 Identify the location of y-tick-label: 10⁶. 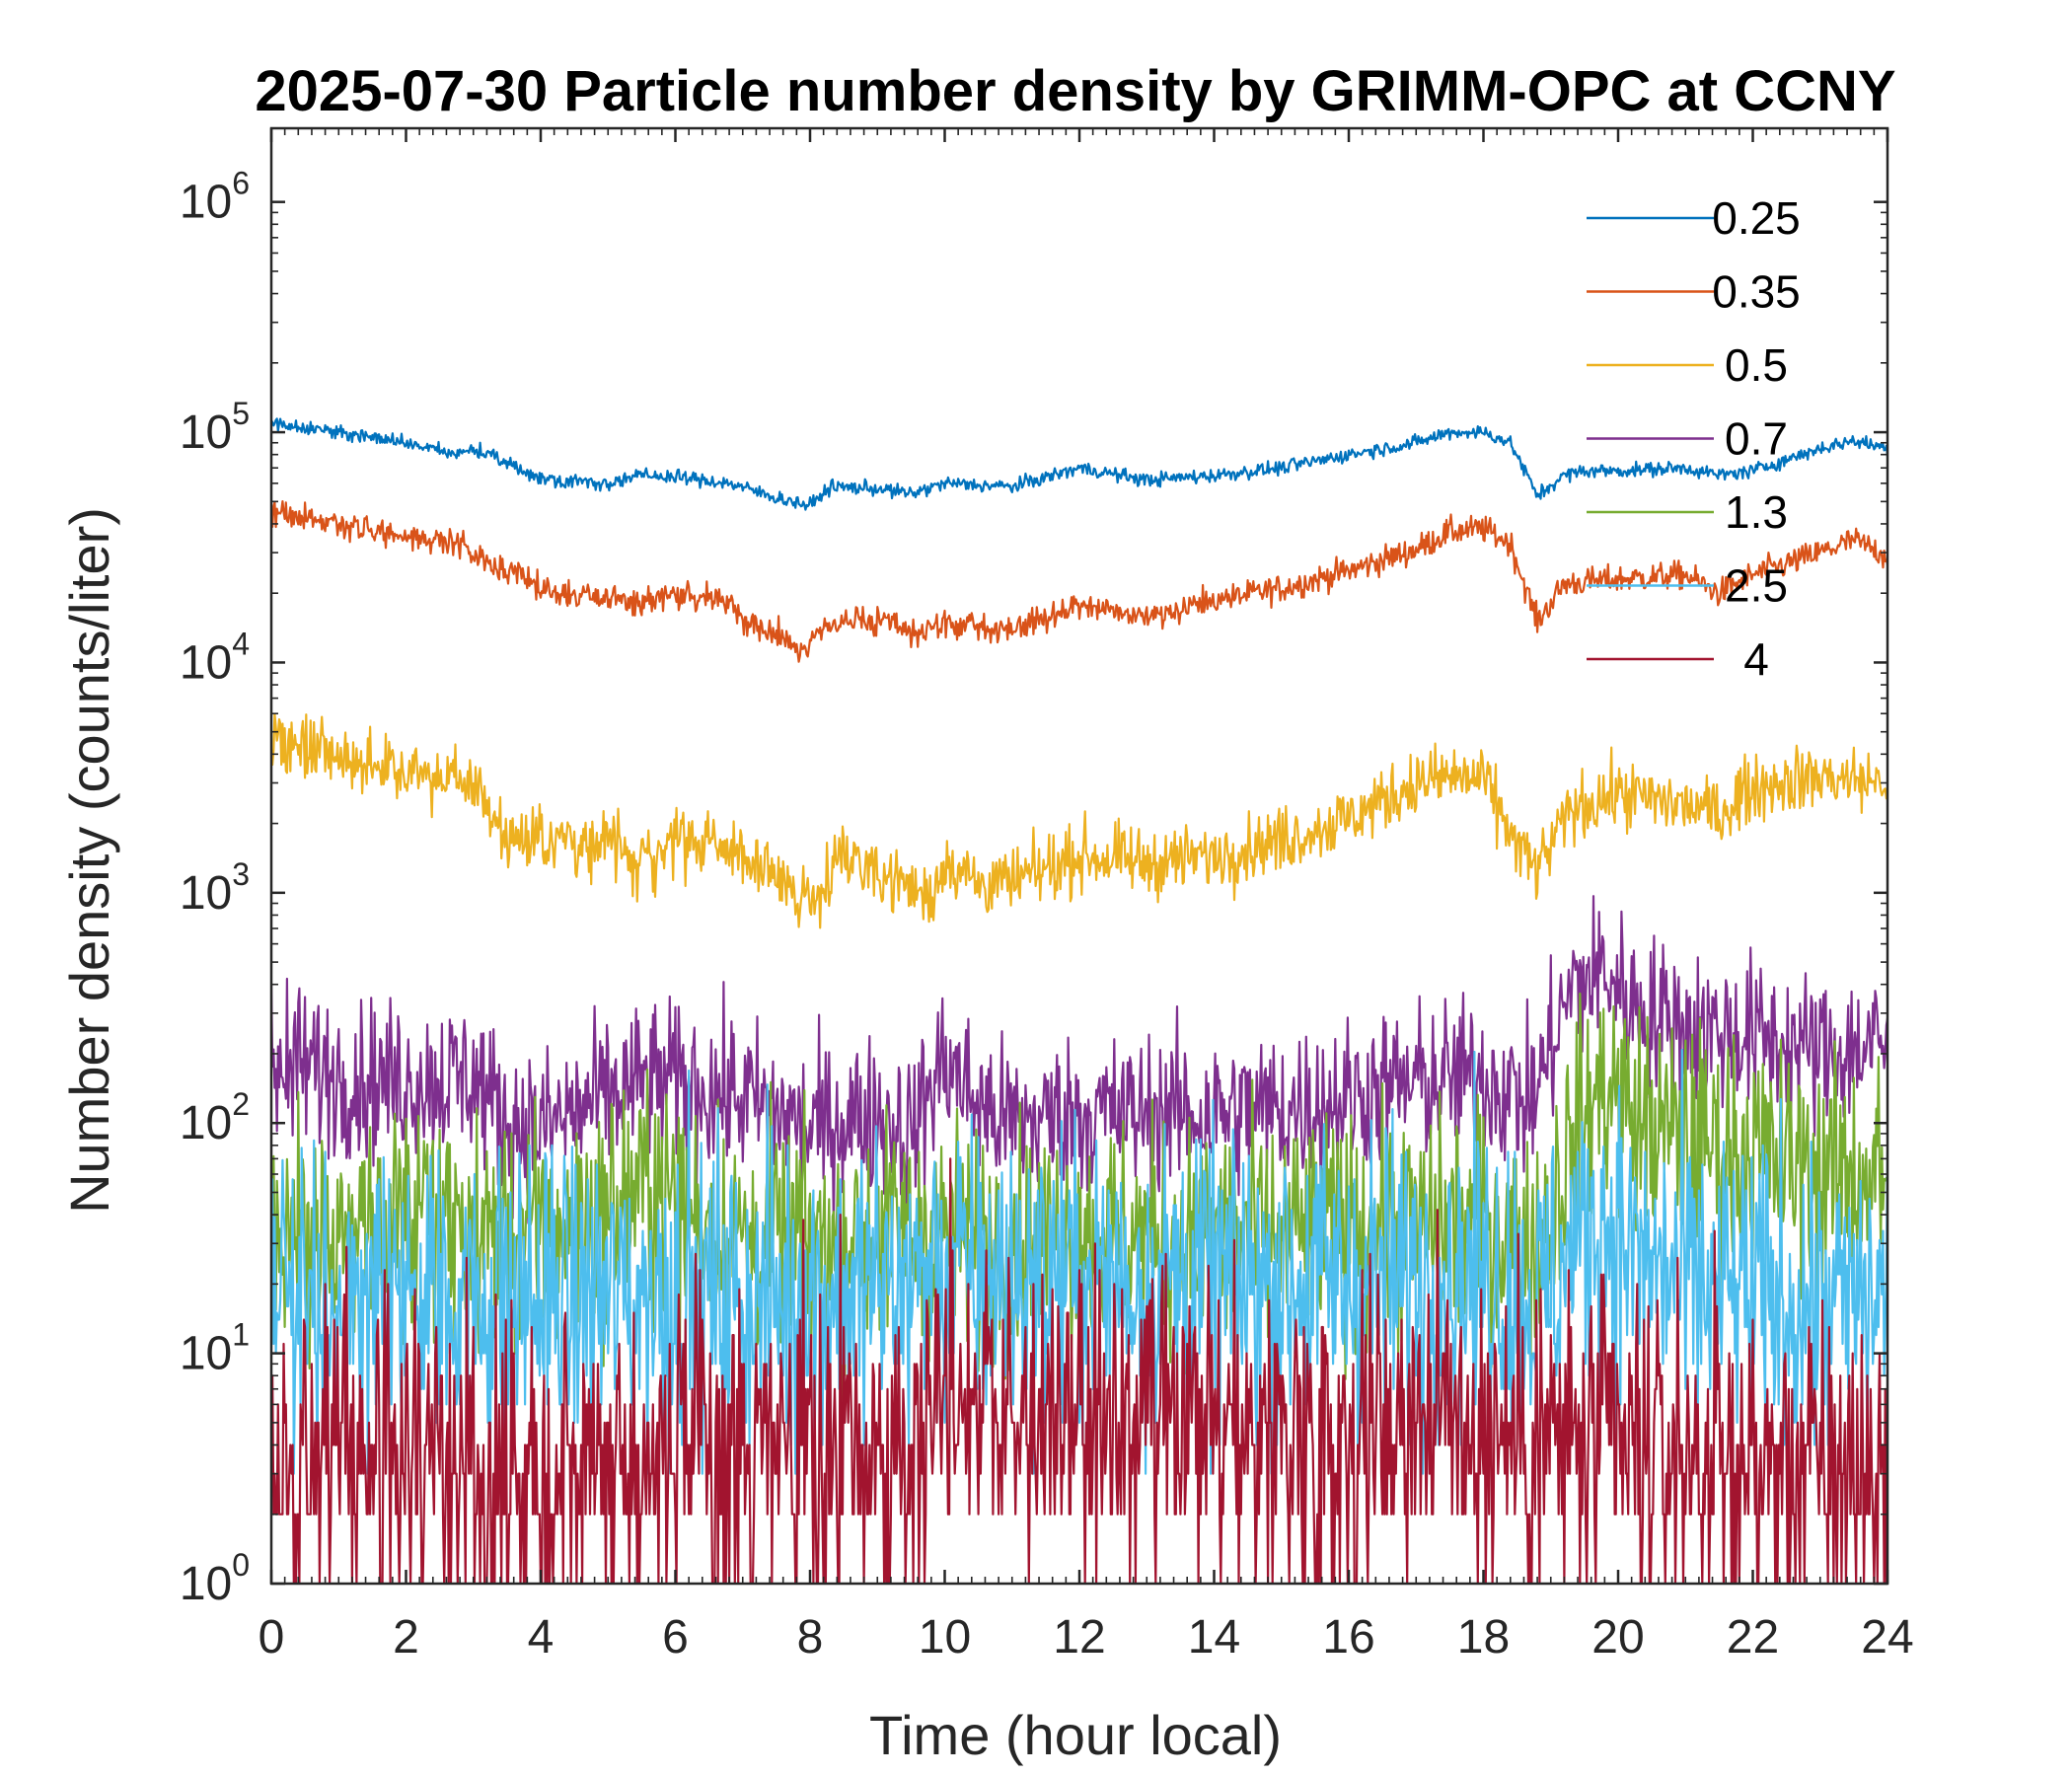
(215, 198).